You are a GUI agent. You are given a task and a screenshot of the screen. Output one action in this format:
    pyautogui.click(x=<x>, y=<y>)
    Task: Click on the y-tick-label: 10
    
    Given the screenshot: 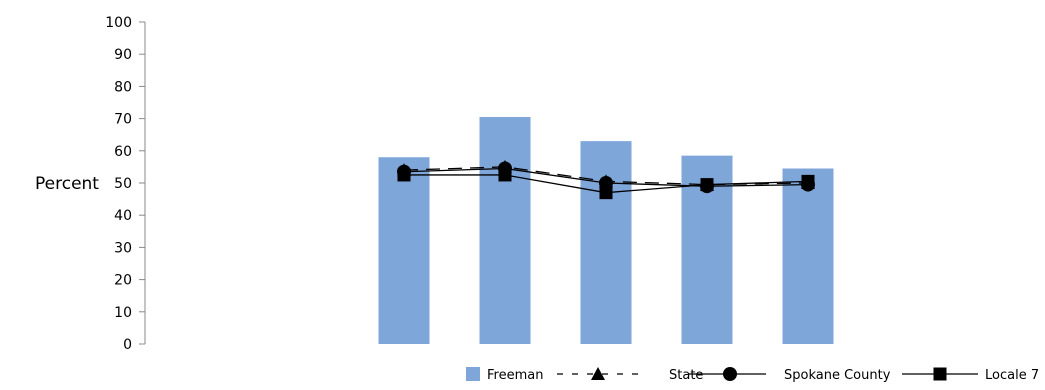 What is the action you would take?
    pyautogui.click(x=123, y=313)
    